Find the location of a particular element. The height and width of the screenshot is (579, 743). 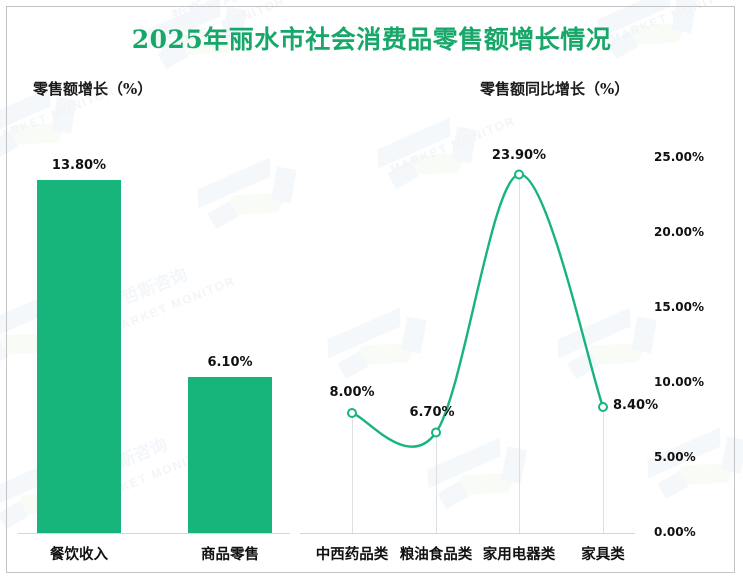

bar-chart-baseline is located at coordinates (154, 533).